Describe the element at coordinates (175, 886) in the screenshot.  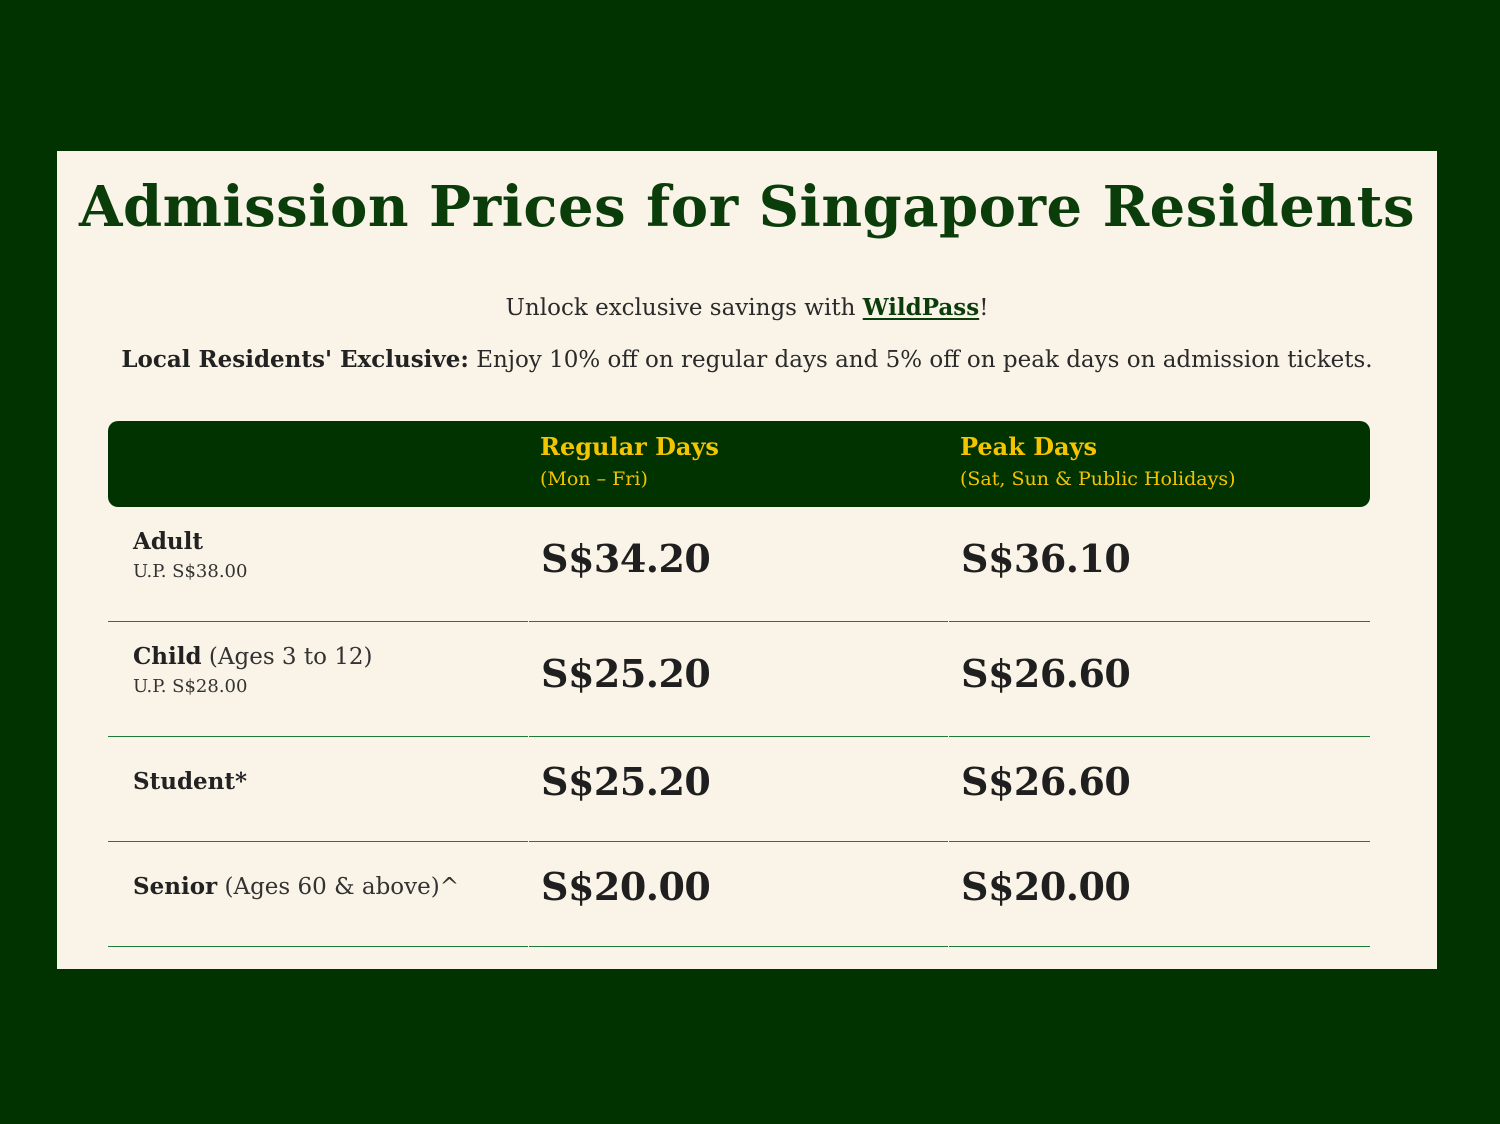
I see `ticket-type-name: Senior` at that location.